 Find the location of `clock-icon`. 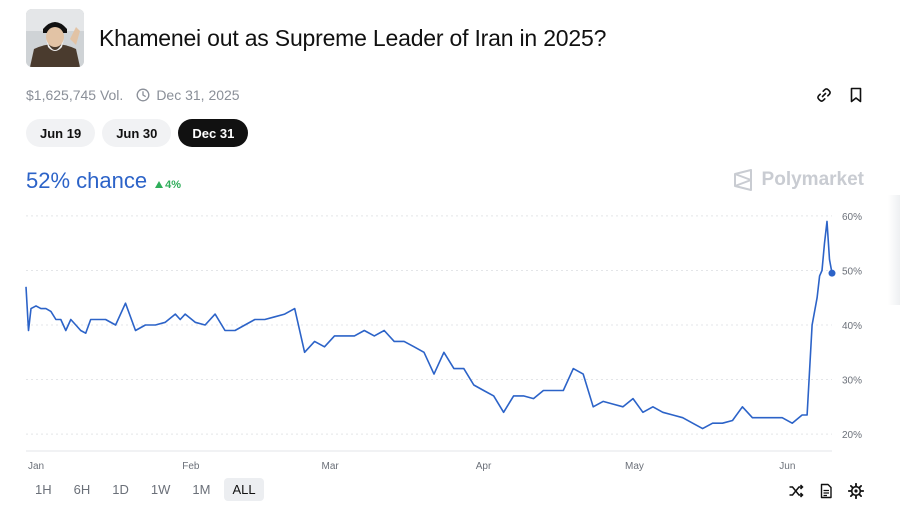

clock-icon is located at coordinates (143, 95).